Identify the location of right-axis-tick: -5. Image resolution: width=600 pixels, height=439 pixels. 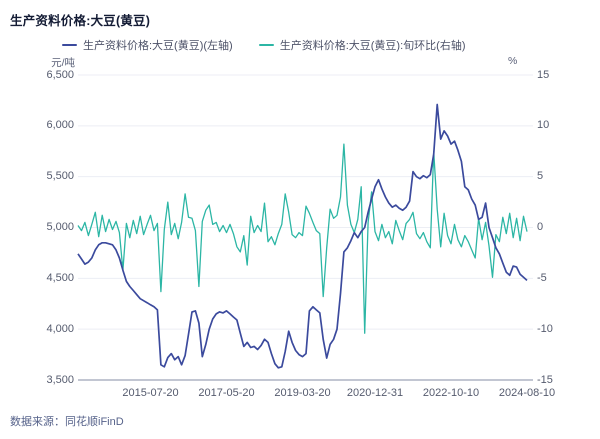
(542, 277).